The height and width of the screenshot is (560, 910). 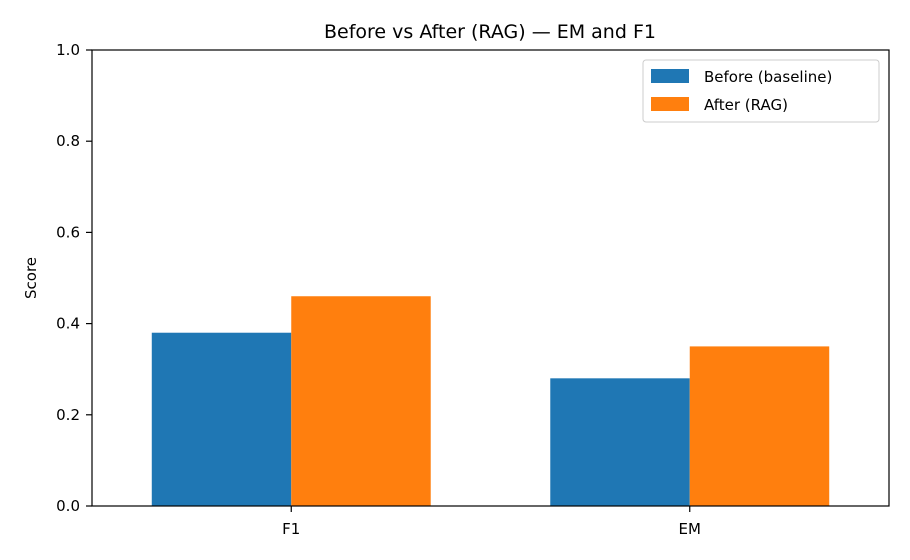 What do you see at coordinates (620, 442) in the screenshot?
I see `bar-em-before` at bounding box center [620, 442].